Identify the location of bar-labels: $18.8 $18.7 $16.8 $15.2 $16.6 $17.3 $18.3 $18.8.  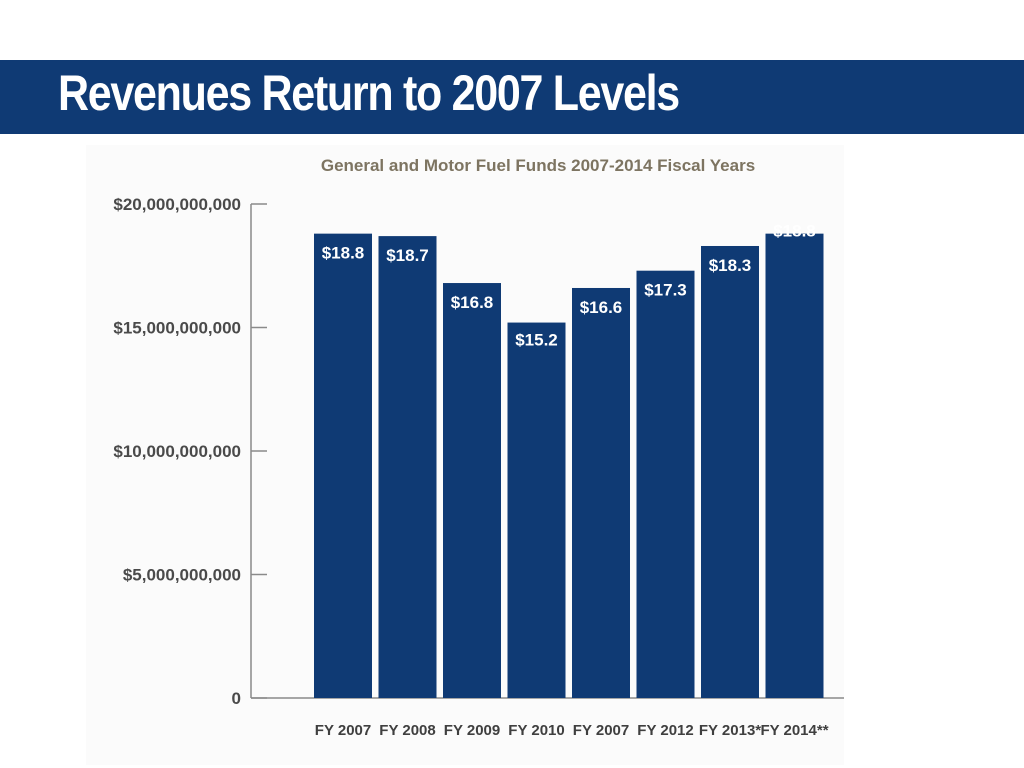
(569, 286).